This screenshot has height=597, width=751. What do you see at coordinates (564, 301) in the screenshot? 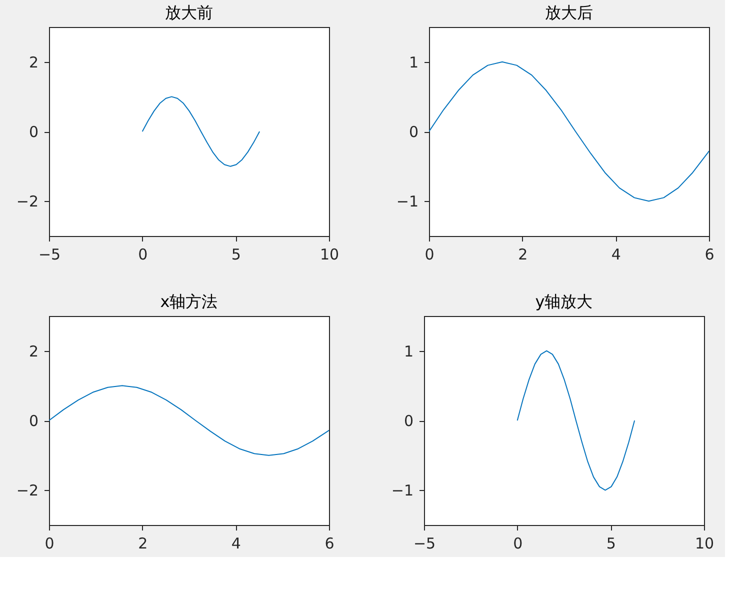
I see `chart-title: y轴放大` at bounding box center [564, 301].